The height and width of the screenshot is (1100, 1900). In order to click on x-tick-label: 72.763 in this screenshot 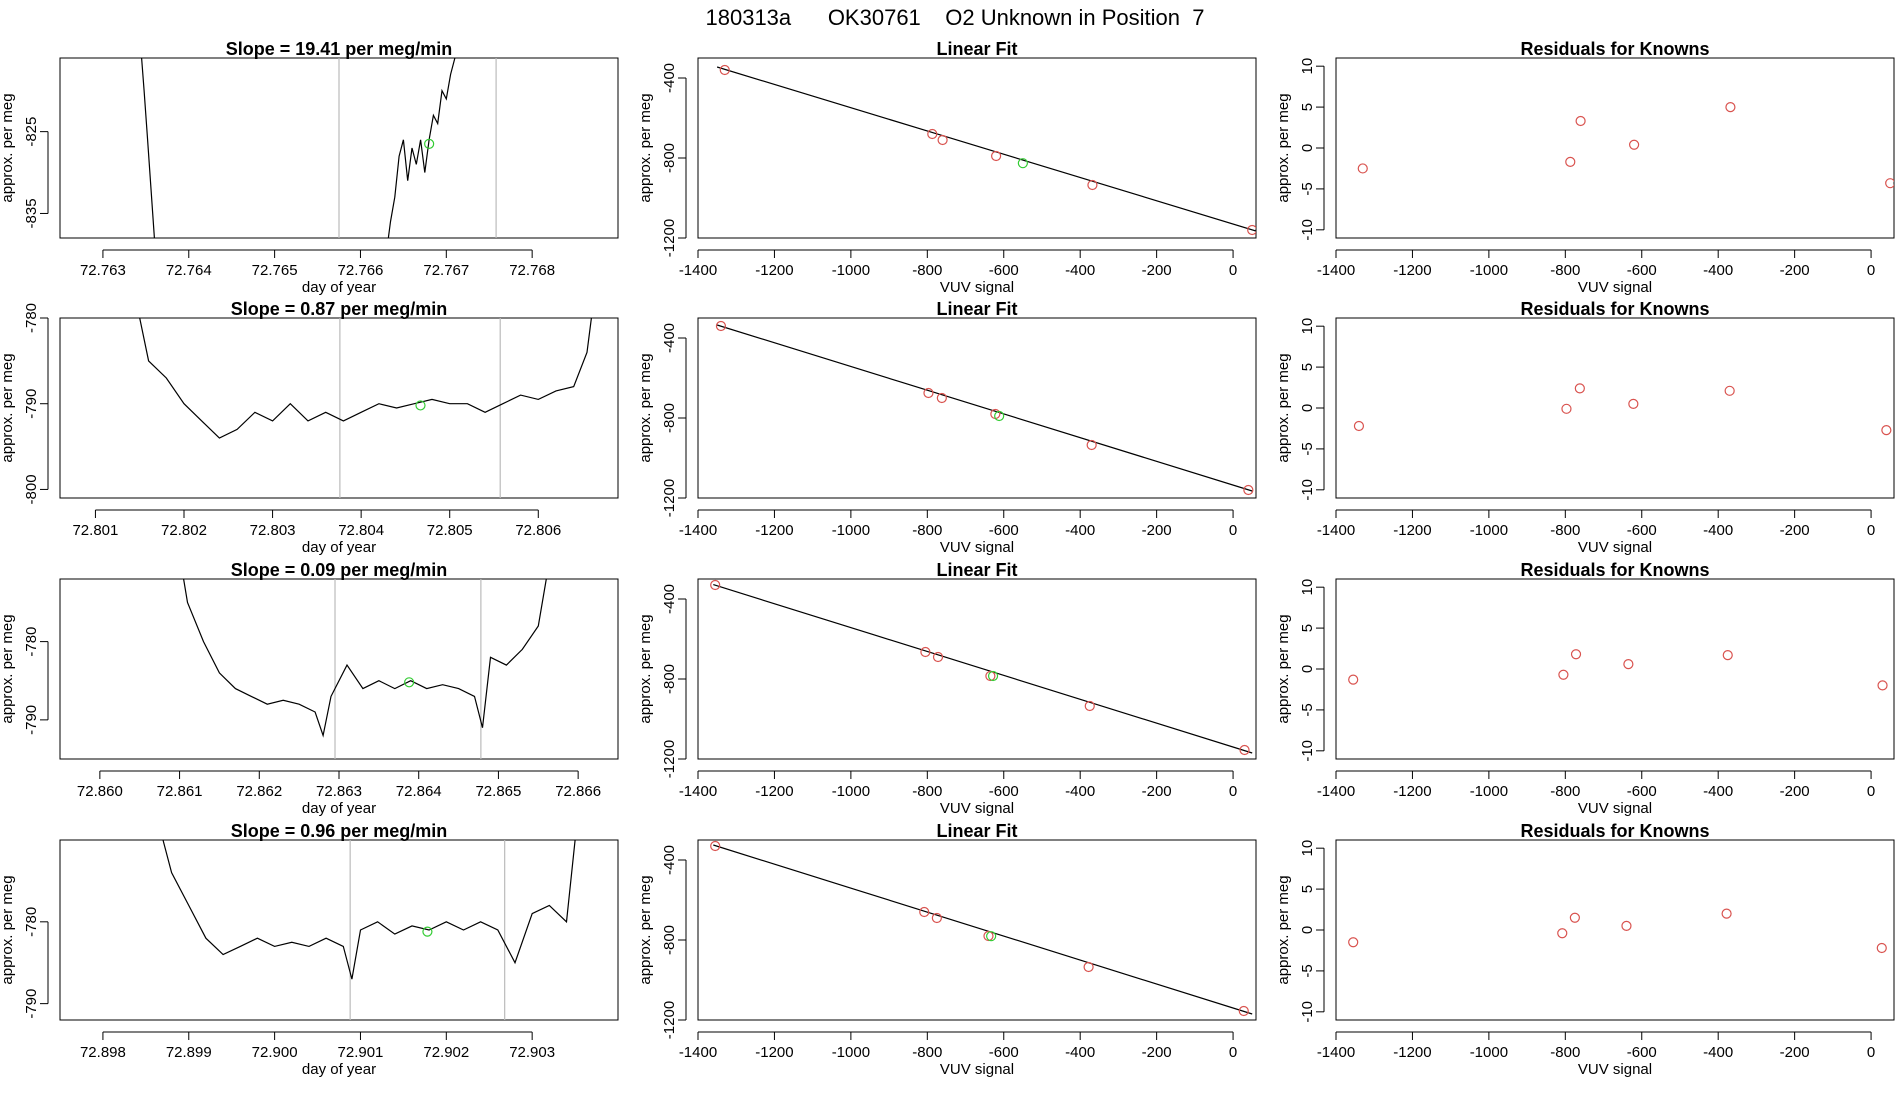, I will do `click(103, 270)`.